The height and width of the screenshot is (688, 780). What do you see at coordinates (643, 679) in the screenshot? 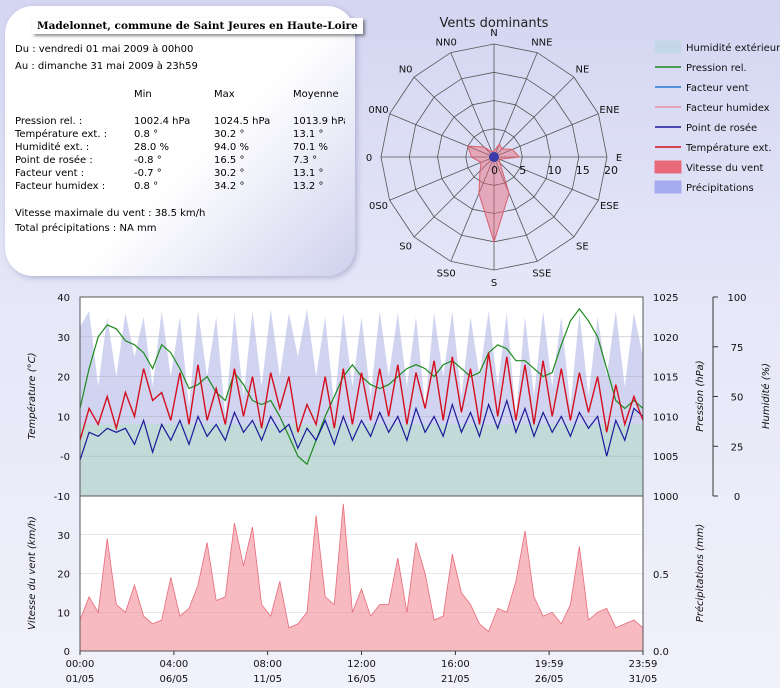
I see `x-tick-date: 31/05` at bounding box center [643, 679].